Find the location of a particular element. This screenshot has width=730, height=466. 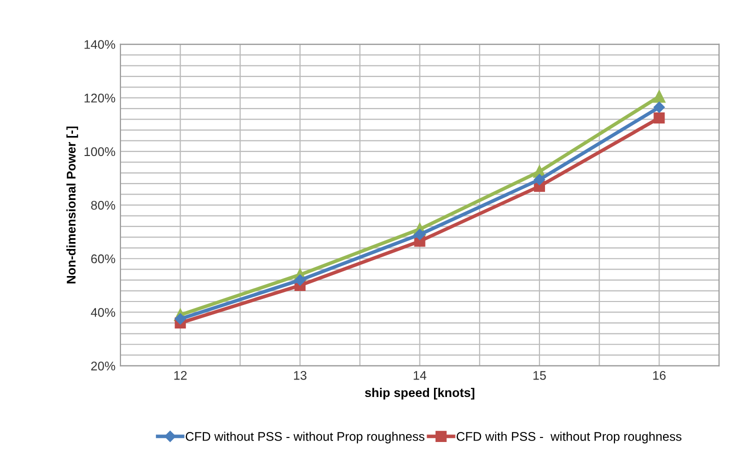

y-tick-label: 140% is located at coordinates (100, 44).